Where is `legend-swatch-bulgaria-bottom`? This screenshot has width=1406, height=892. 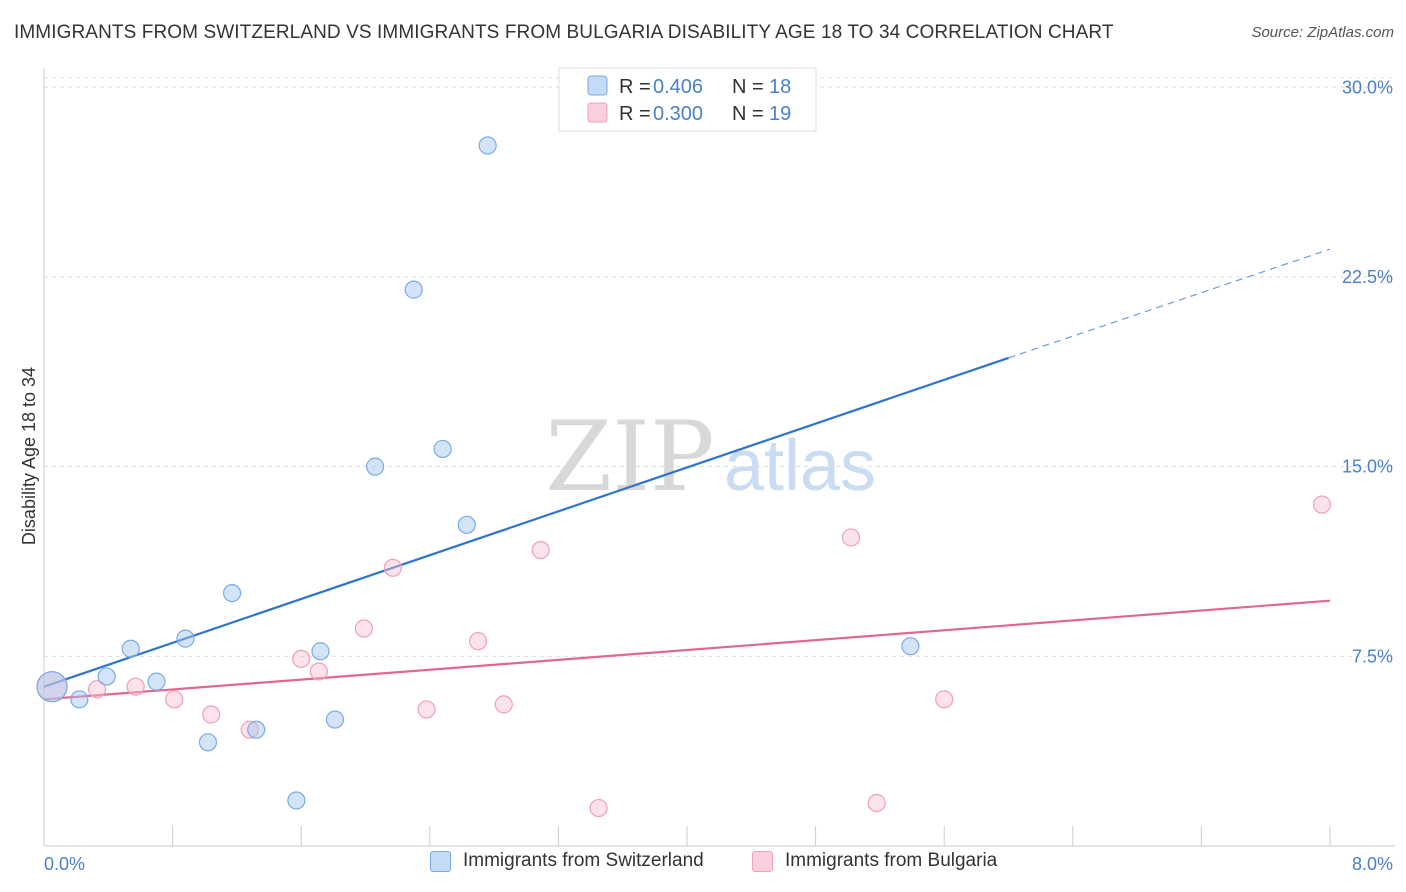 legend-swatch-bulgaria-bottom is located at coordinates (762, 861).